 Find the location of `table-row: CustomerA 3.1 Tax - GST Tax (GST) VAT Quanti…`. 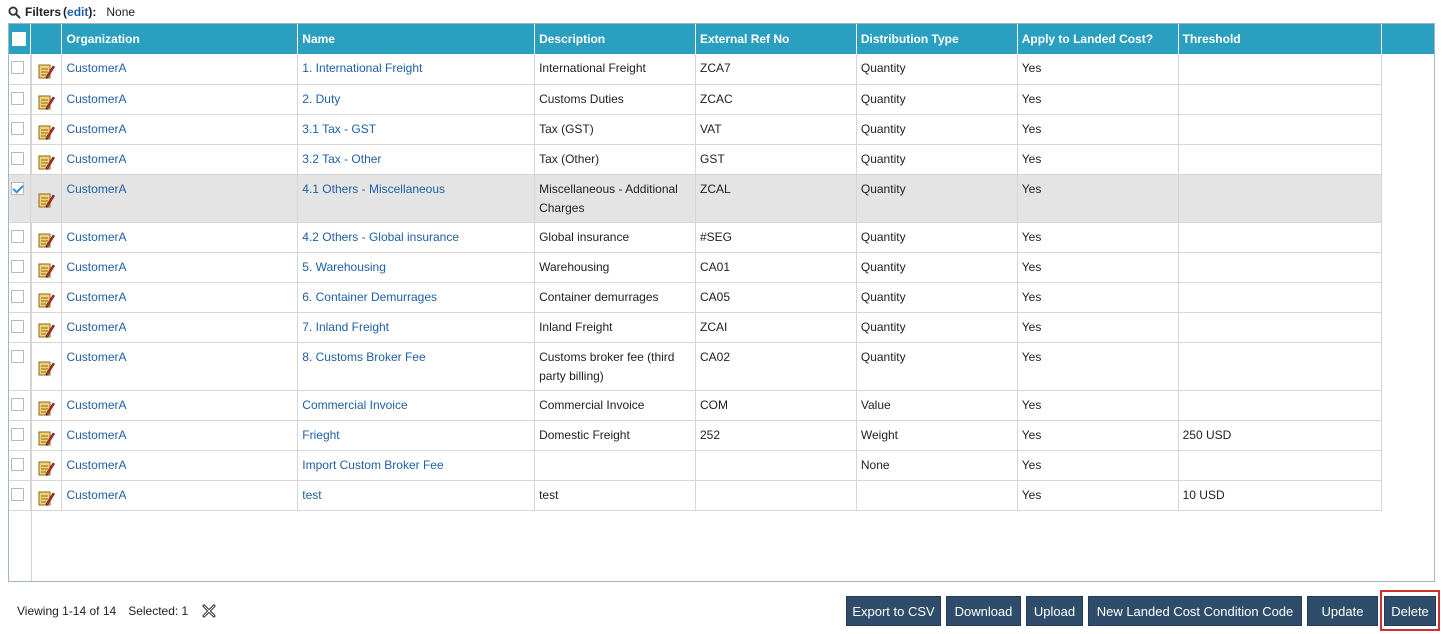

table-row: CustomerA 3.1 Tax - GST Tax (GST) VAT Quanti… is located at coordinates (721, 129).